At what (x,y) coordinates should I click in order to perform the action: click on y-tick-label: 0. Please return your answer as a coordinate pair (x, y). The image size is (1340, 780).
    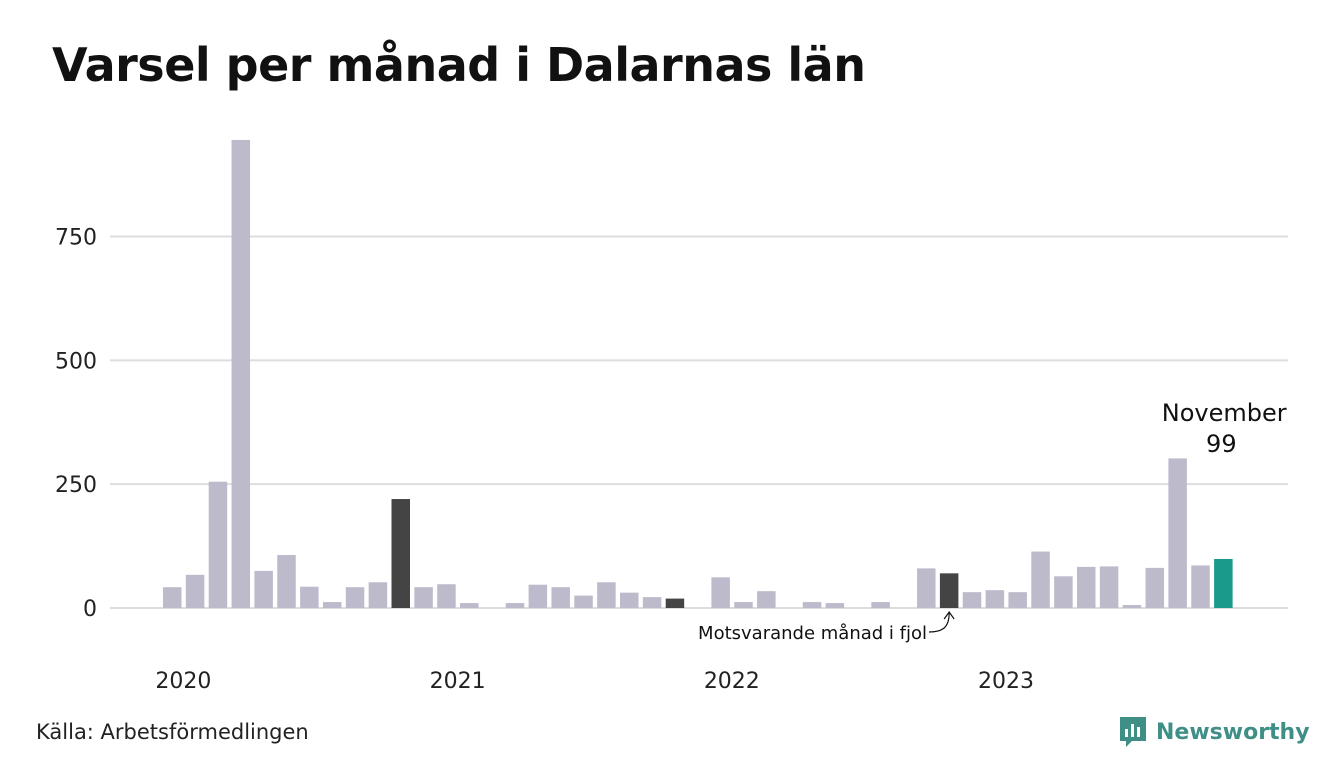
    Looking at the image, I should click on (90, 609).